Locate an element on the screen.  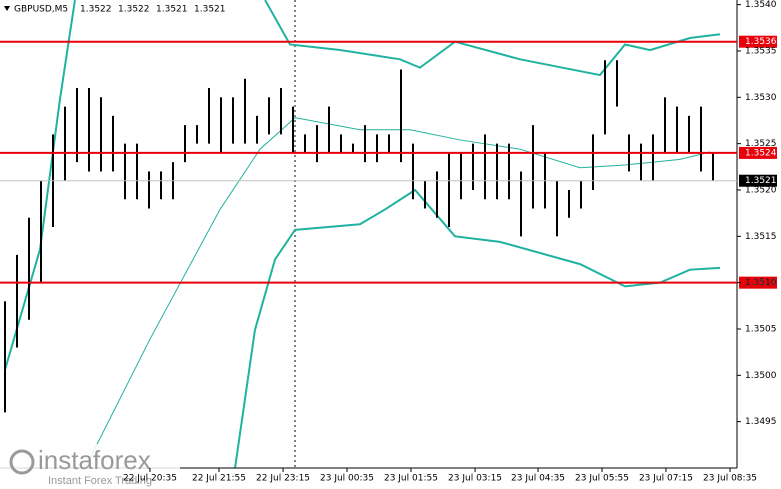
y-tick-label: 1.3510 is located at coordinates (761, 283).